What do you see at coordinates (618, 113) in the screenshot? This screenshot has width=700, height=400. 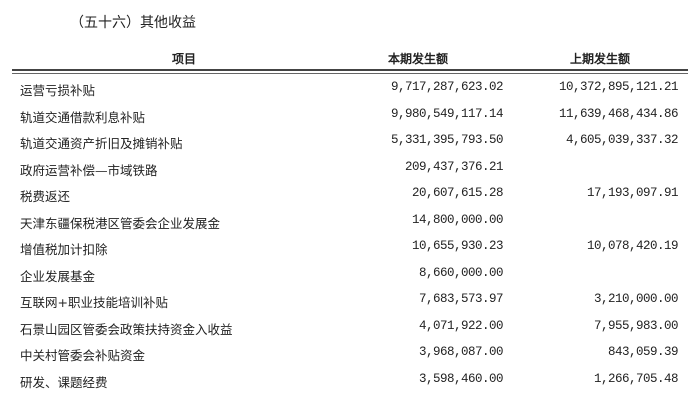 I see `previous-amount: 11,639,468,434.86` at bounding box center [618, 113].